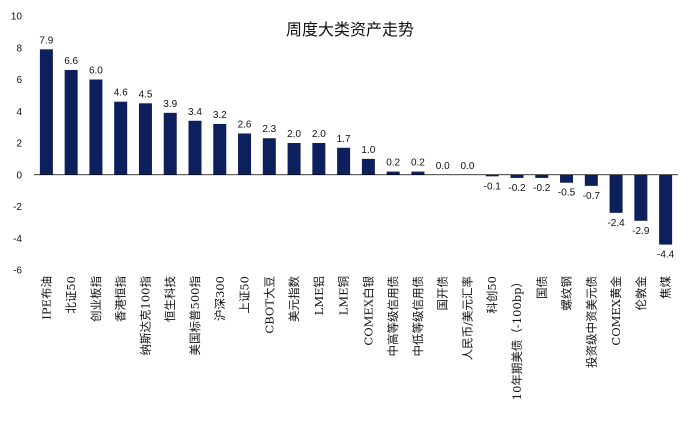  I want to click on category-label: 恒生科技, so click(170, 299).